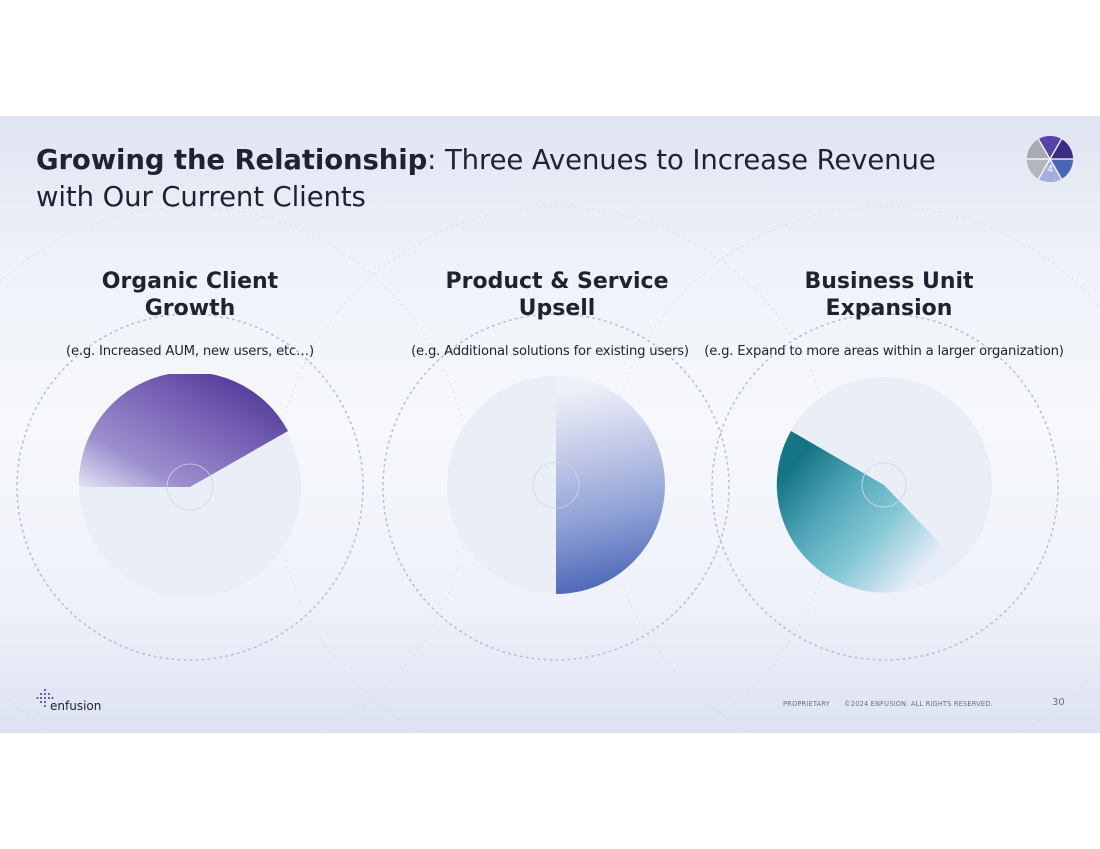 The image size is (1100, 849). Describe the element at coordinates (190, 281) in the screenshot. I see `heading-line1: Organic Client` at that location.